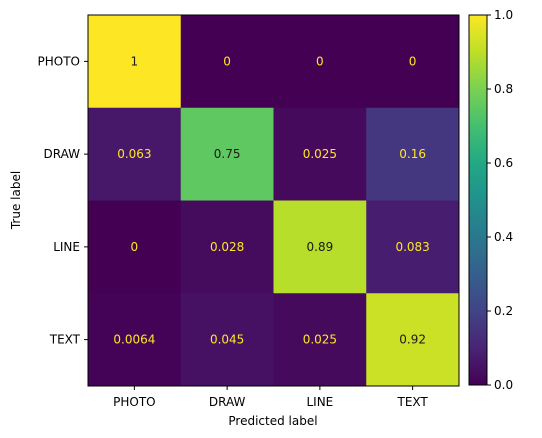 Image resolution: width=542 pixels, height=438 pixels. I want to click on y-axis-label: True label, so click(16, 200).